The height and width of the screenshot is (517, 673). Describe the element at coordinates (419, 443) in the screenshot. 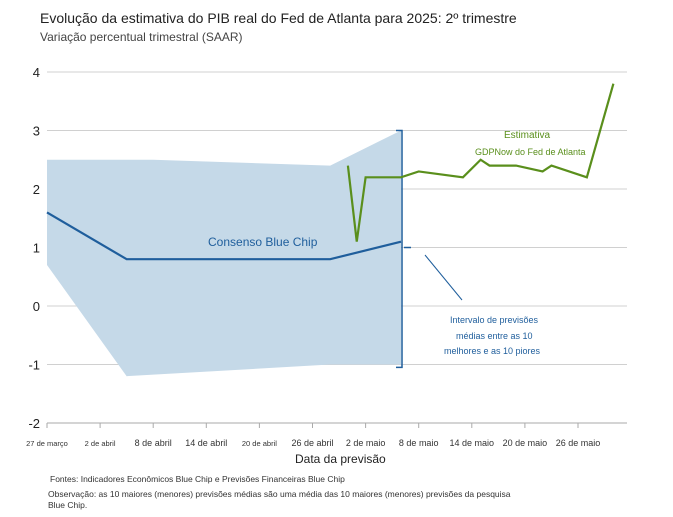

I see `x-tick-label: 8 de maio` at that location.